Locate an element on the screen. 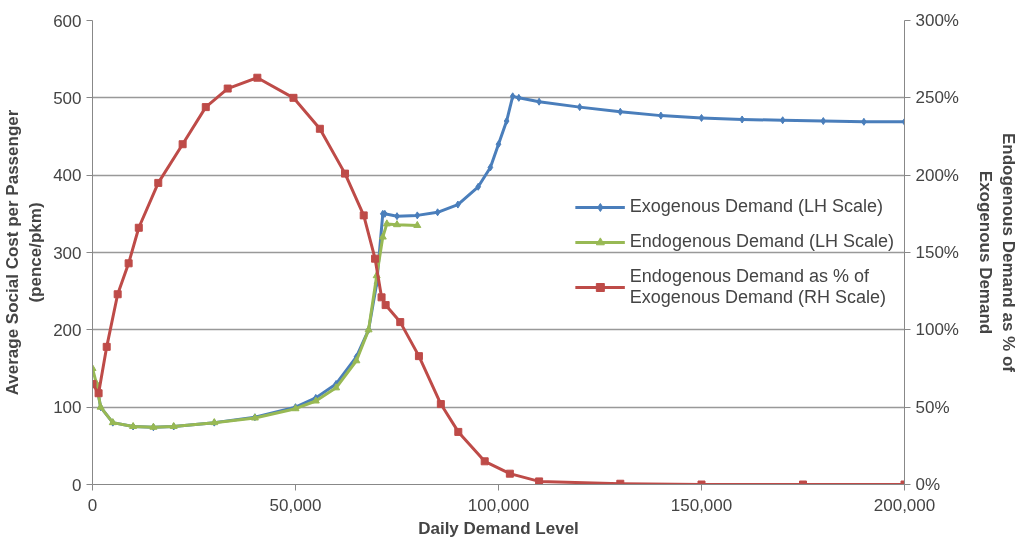 The image size is (1028, 546). x-axis-title: Daily Demand Level is located at coordinates (498, 528).